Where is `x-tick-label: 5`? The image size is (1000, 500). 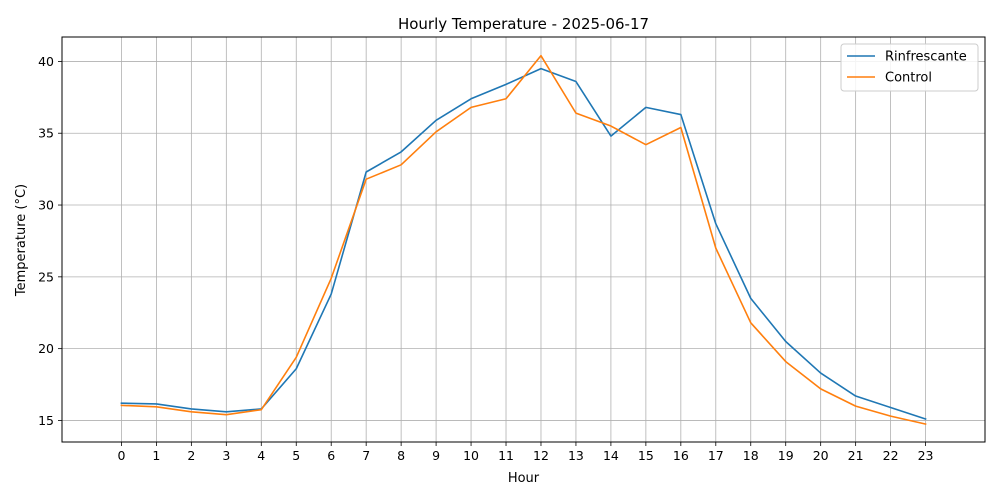
x-tick-label: 5 is located at coordinates (296, 455).